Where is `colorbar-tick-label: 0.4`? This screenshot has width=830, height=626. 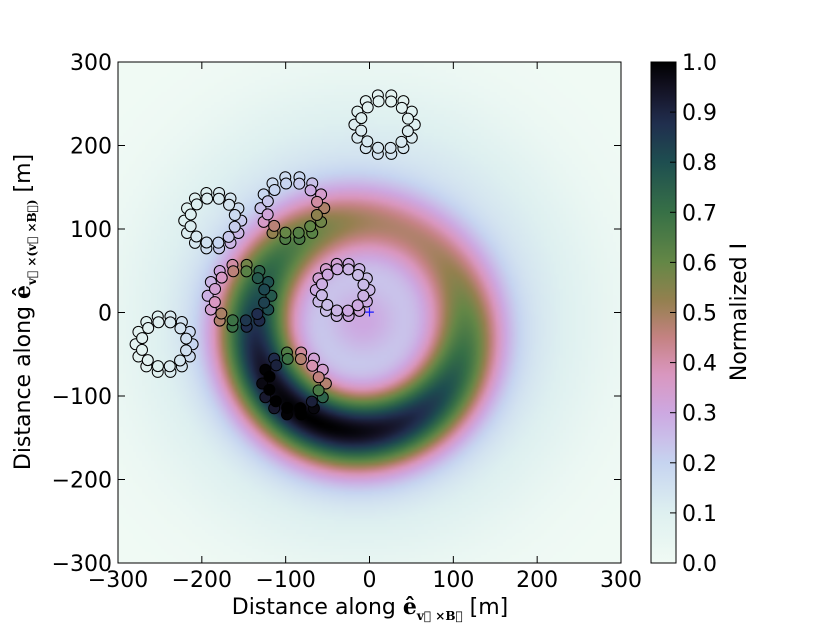 colorbar-tick-label: 0.4 is located at coordinates (699, 364).